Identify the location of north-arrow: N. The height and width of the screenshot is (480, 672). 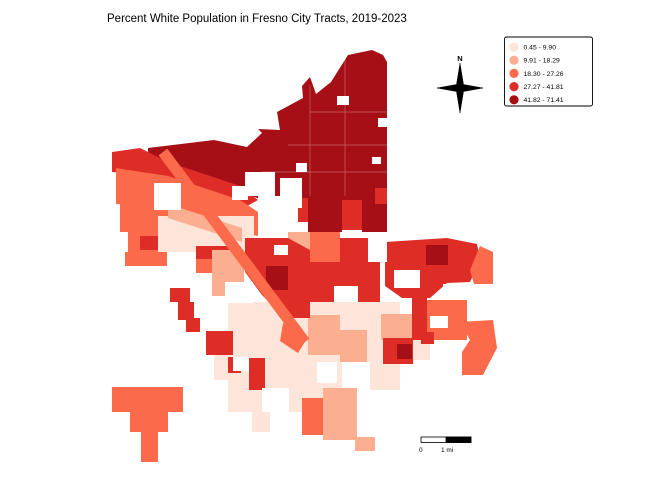
(460, 84).